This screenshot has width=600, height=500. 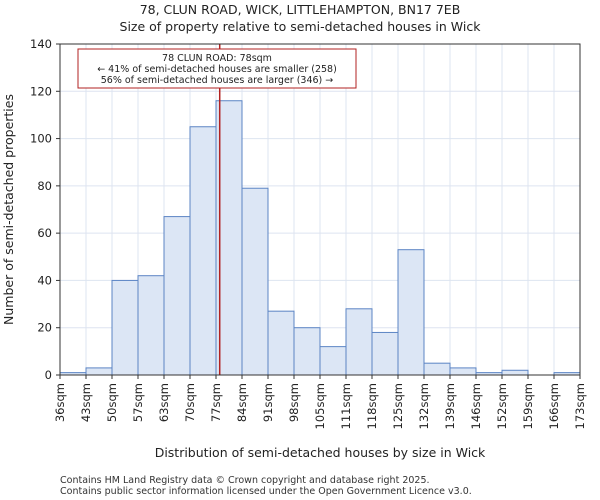 What do you see at coordinates (242, 402) in the screenshot?
I see `x-tick-label: 84sqm` at bounding box center [242, 402].